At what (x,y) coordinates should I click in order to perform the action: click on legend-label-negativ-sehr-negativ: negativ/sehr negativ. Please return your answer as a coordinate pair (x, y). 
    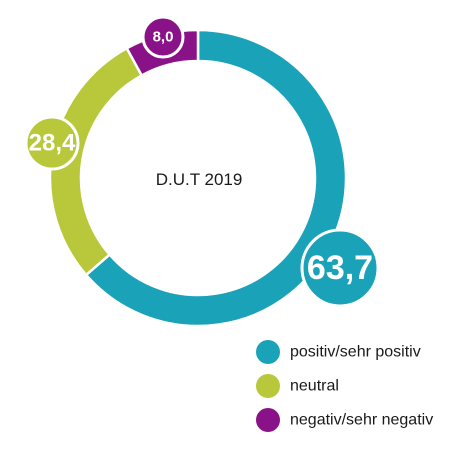
    Looking at the image, I should click on (361, 420).